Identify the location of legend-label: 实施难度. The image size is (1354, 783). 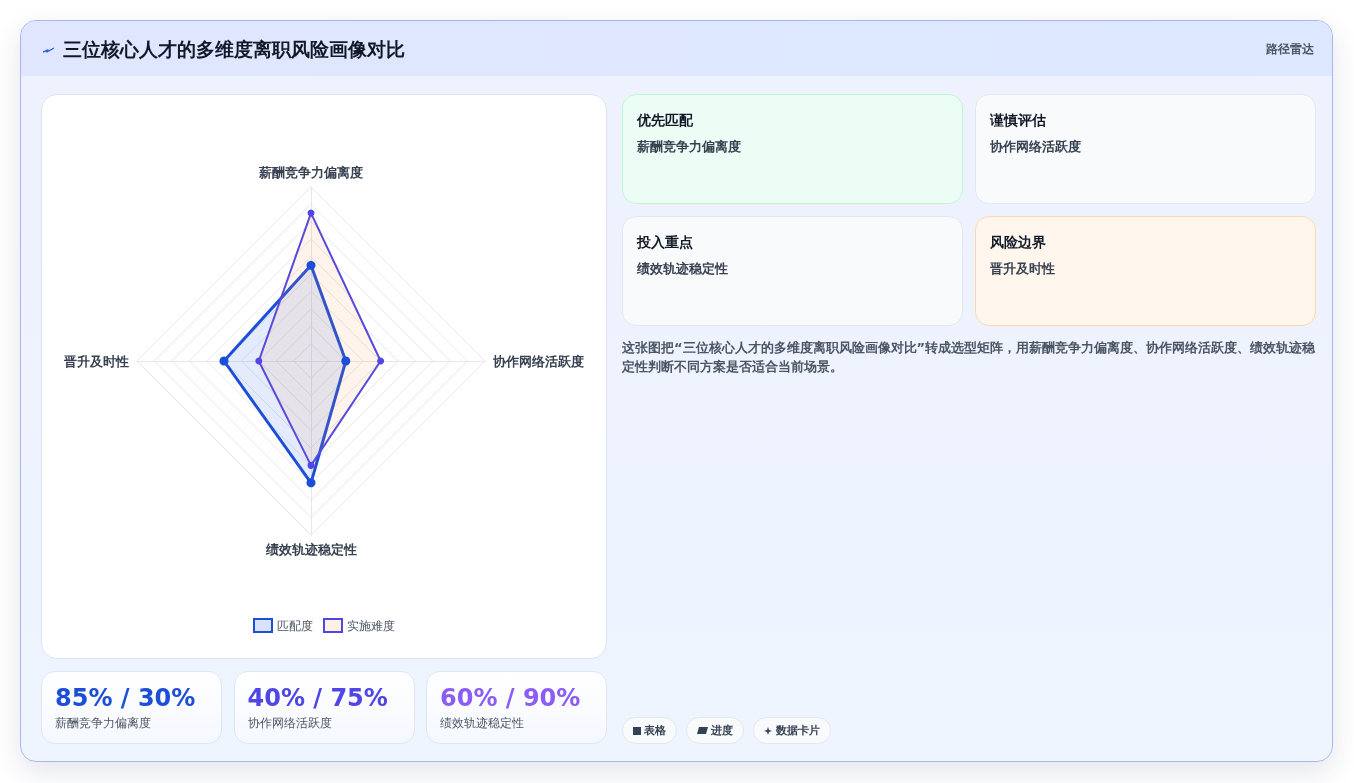
(371, 625).